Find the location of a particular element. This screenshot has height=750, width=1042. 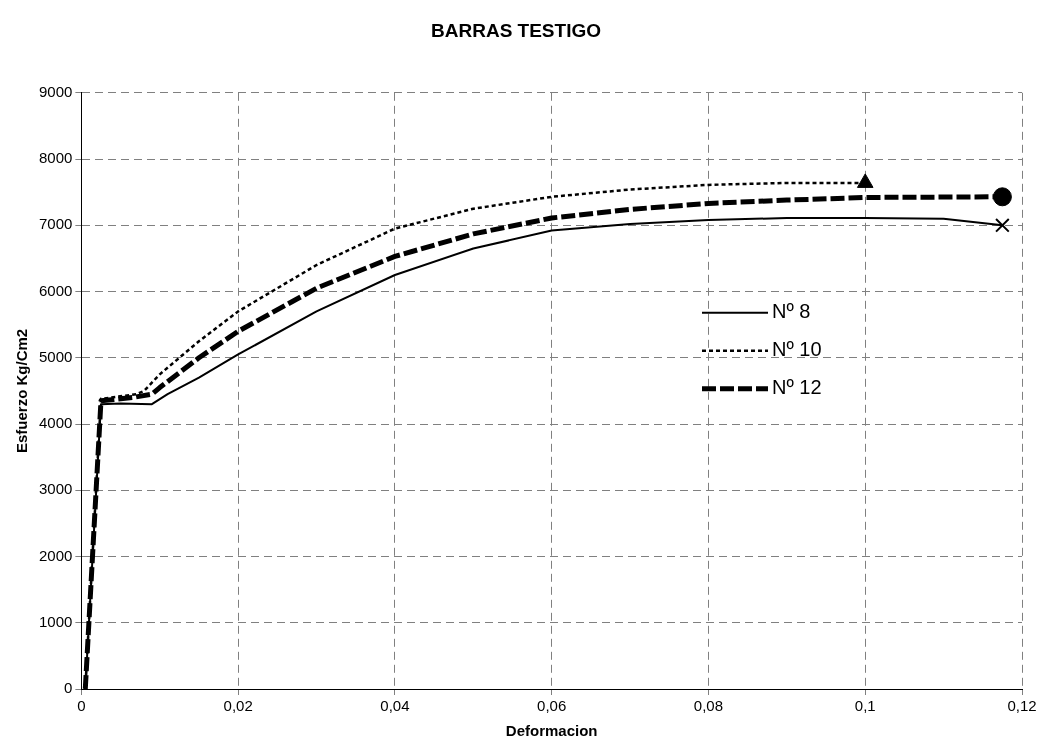

x-tick-label: 0,04 is located at coordinates (395, 706).